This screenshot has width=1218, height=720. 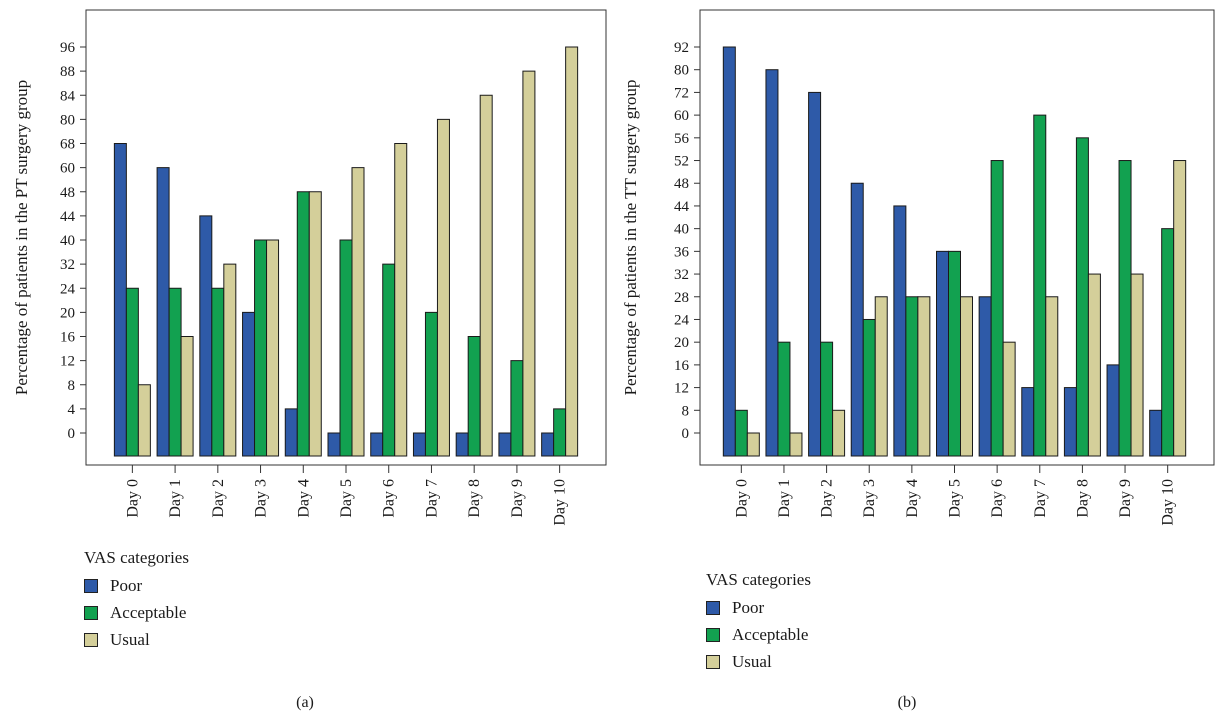 I want to click on y-tick-label: 72, so click(x=681, y=93).